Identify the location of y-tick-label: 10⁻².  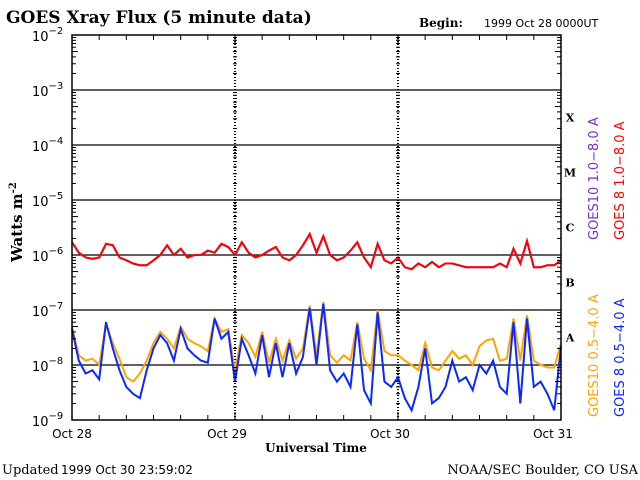
(47, 35).